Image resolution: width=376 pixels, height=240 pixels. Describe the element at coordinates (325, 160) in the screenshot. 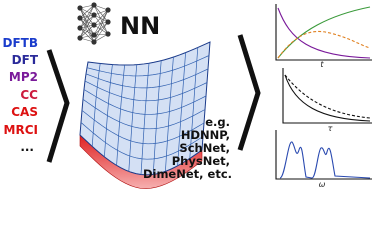

I see `spectrum` at that location.